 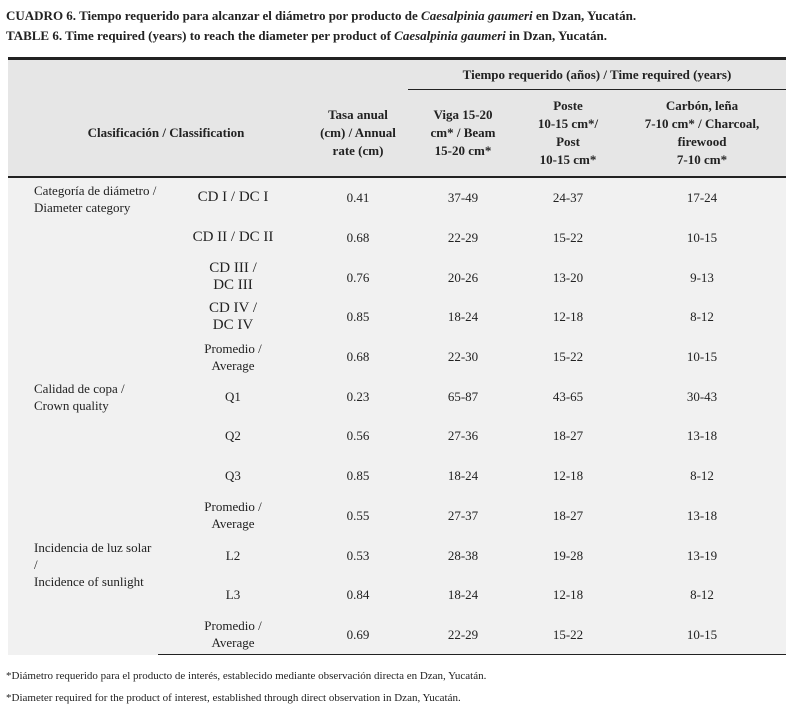 What do you see at coordinates (358, 635) in the screenshot?
I see `rate-cell: 0.69` at bounding box center [358, 635].